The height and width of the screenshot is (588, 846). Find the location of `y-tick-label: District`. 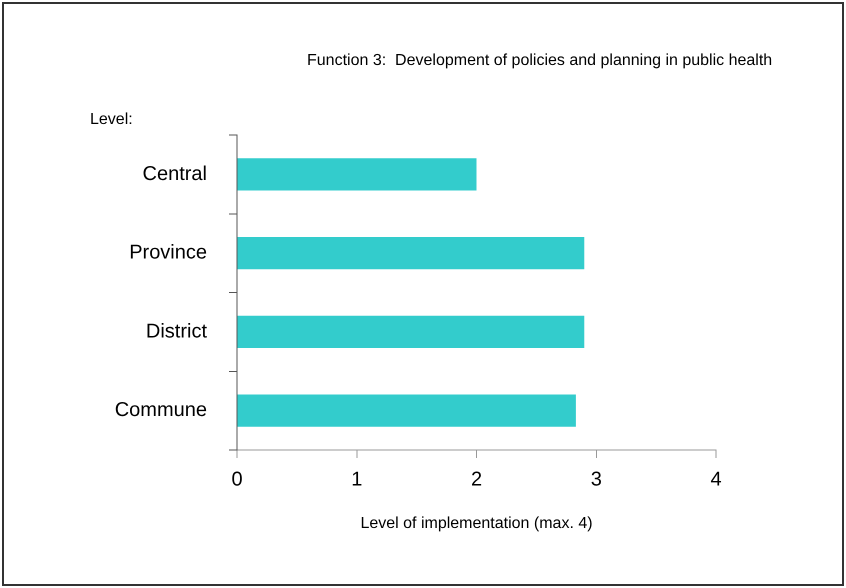

y-tick-label: District is located at coordinates (177, 331).